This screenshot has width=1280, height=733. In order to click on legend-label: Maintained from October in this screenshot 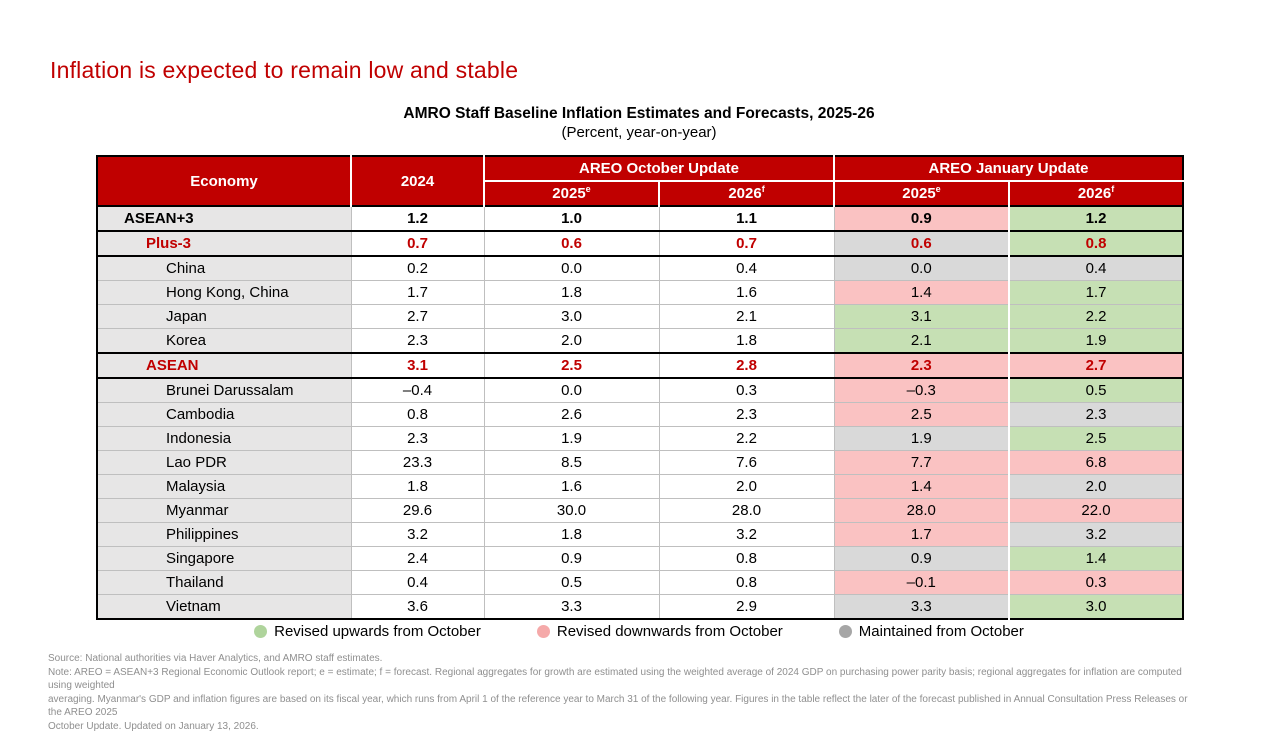, I will do `click(941, 631)`.